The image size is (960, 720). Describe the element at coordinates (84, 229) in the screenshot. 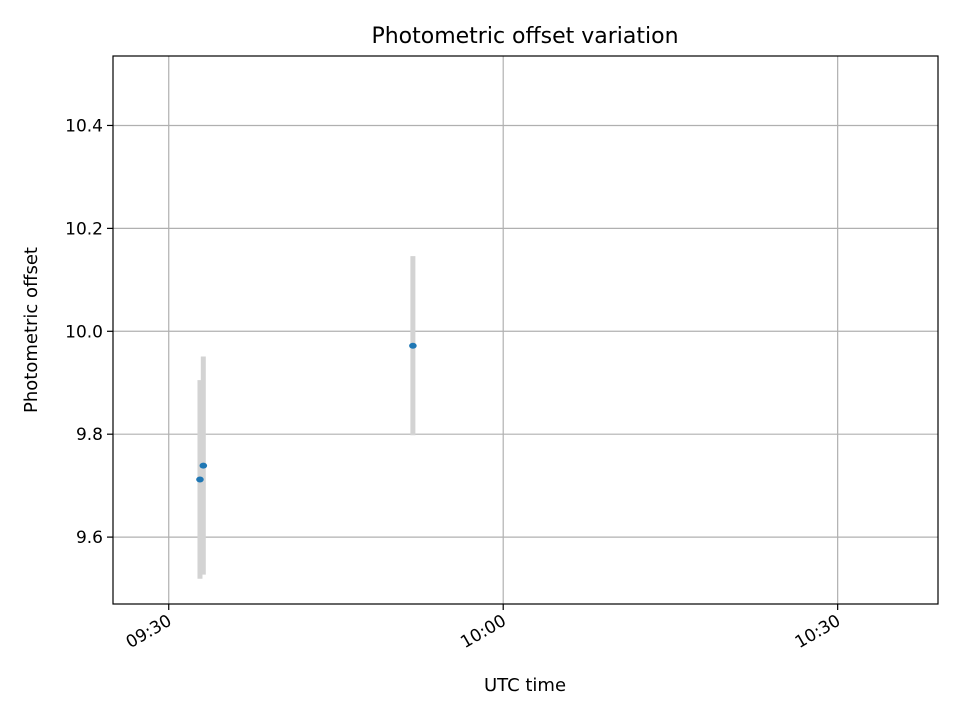

I see `y-tick-label: 10.2` at that location.